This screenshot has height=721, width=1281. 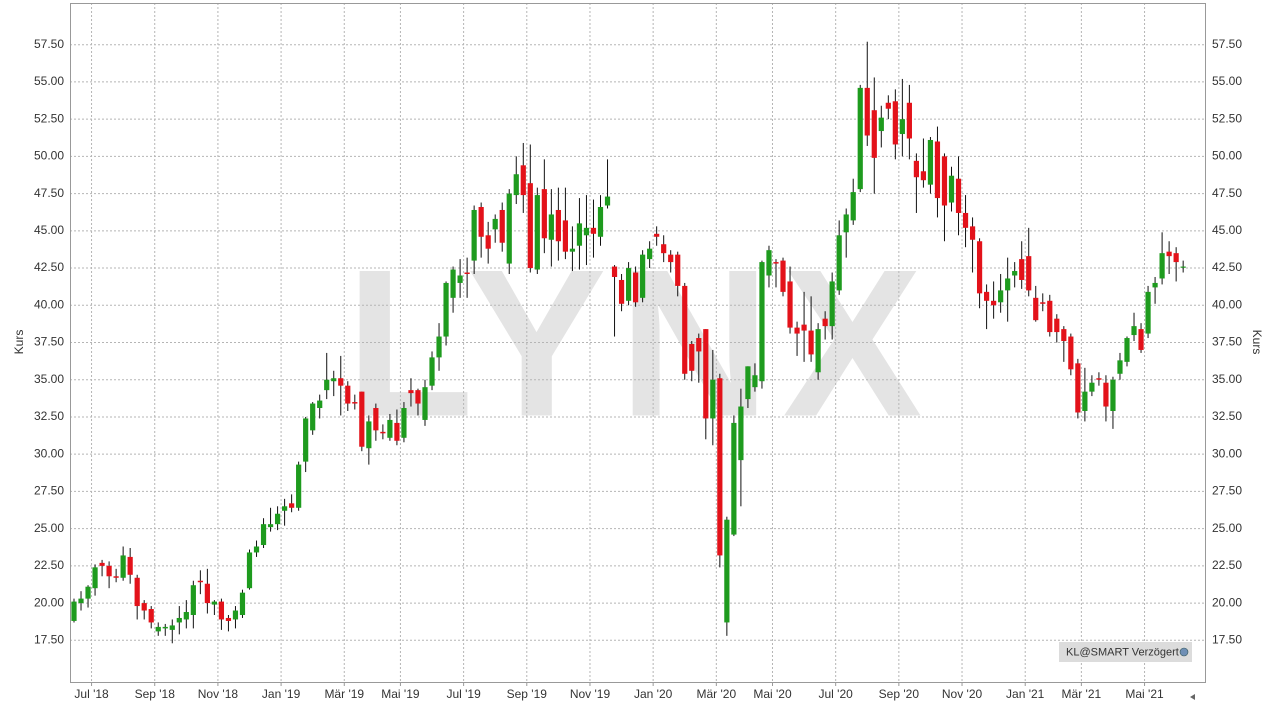 What do you see at coordinates (19, 342) in the screenshot?
I see `y-axis-label: Kurs` at bounding box center [19, 342].